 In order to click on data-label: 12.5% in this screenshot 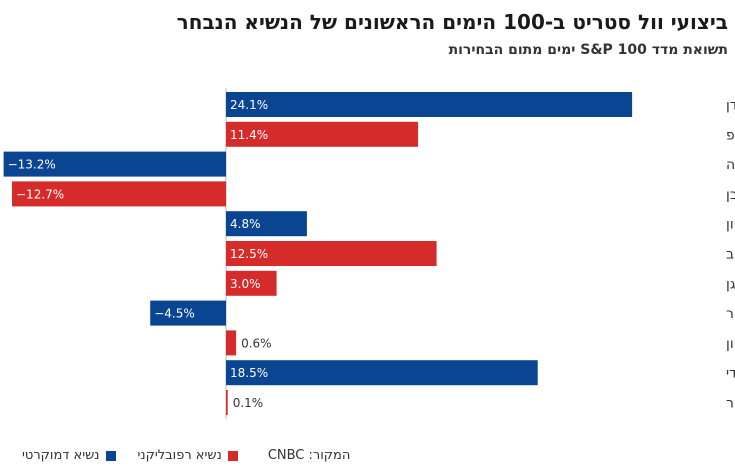, I will do `click(249, 254)`.